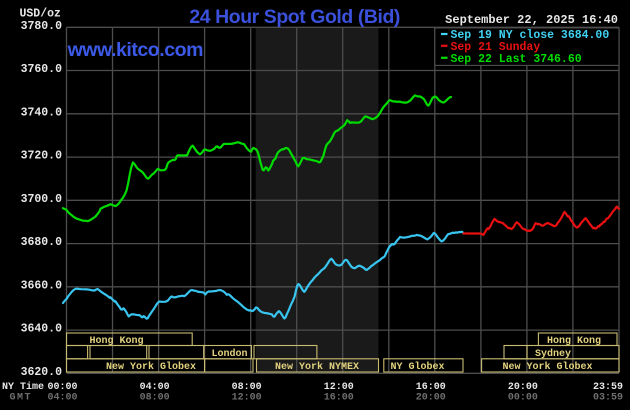  I want to click on svg-text: www.kitco.com, so click(135, 50).